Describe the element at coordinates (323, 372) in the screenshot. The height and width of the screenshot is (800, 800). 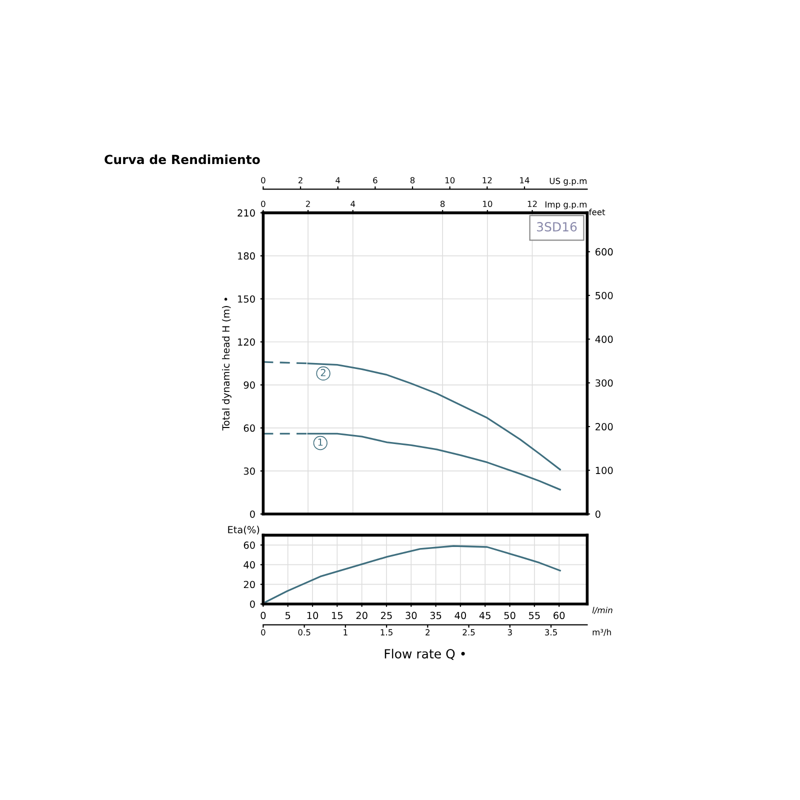
I see `annotation: 2` at that location.